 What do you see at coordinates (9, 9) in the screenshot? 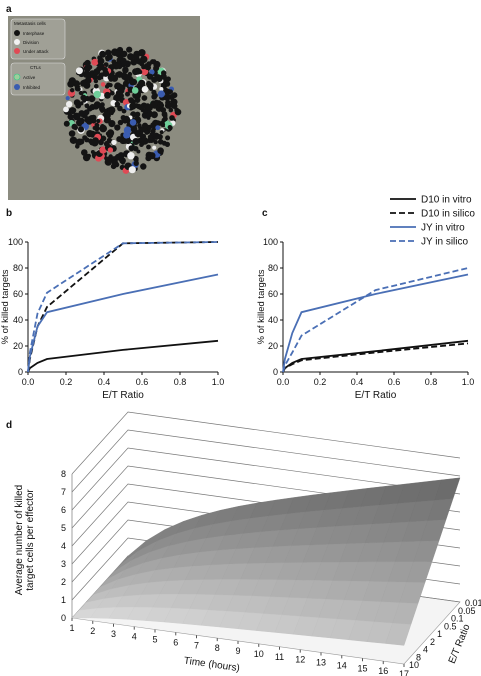
I see `panel-label: a` at bounding box center [9, 9].